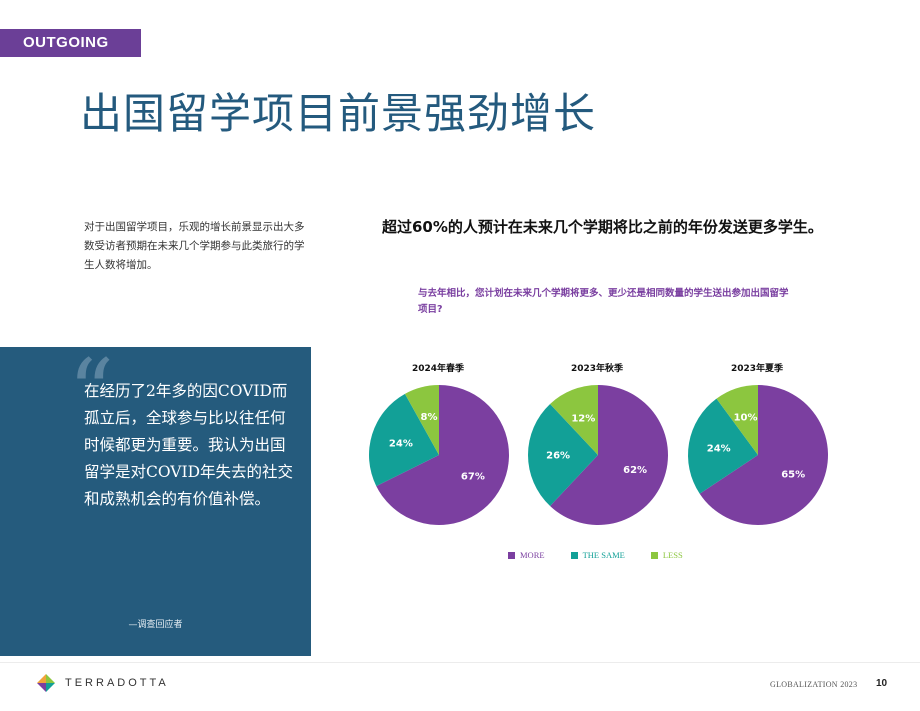 This screenshot has height=711, width=920. I want to click on pie-data-label: 26%, so click(558, 456).